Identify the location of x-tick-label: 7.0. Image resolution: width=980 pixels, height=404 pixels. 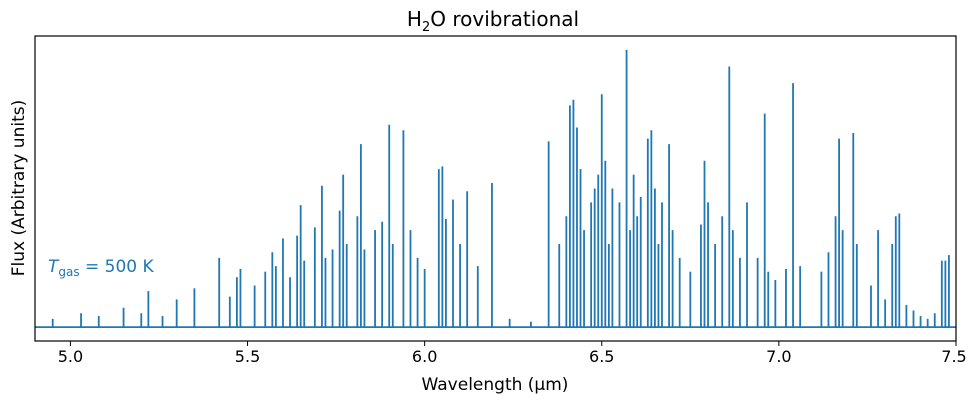
(778, 356).